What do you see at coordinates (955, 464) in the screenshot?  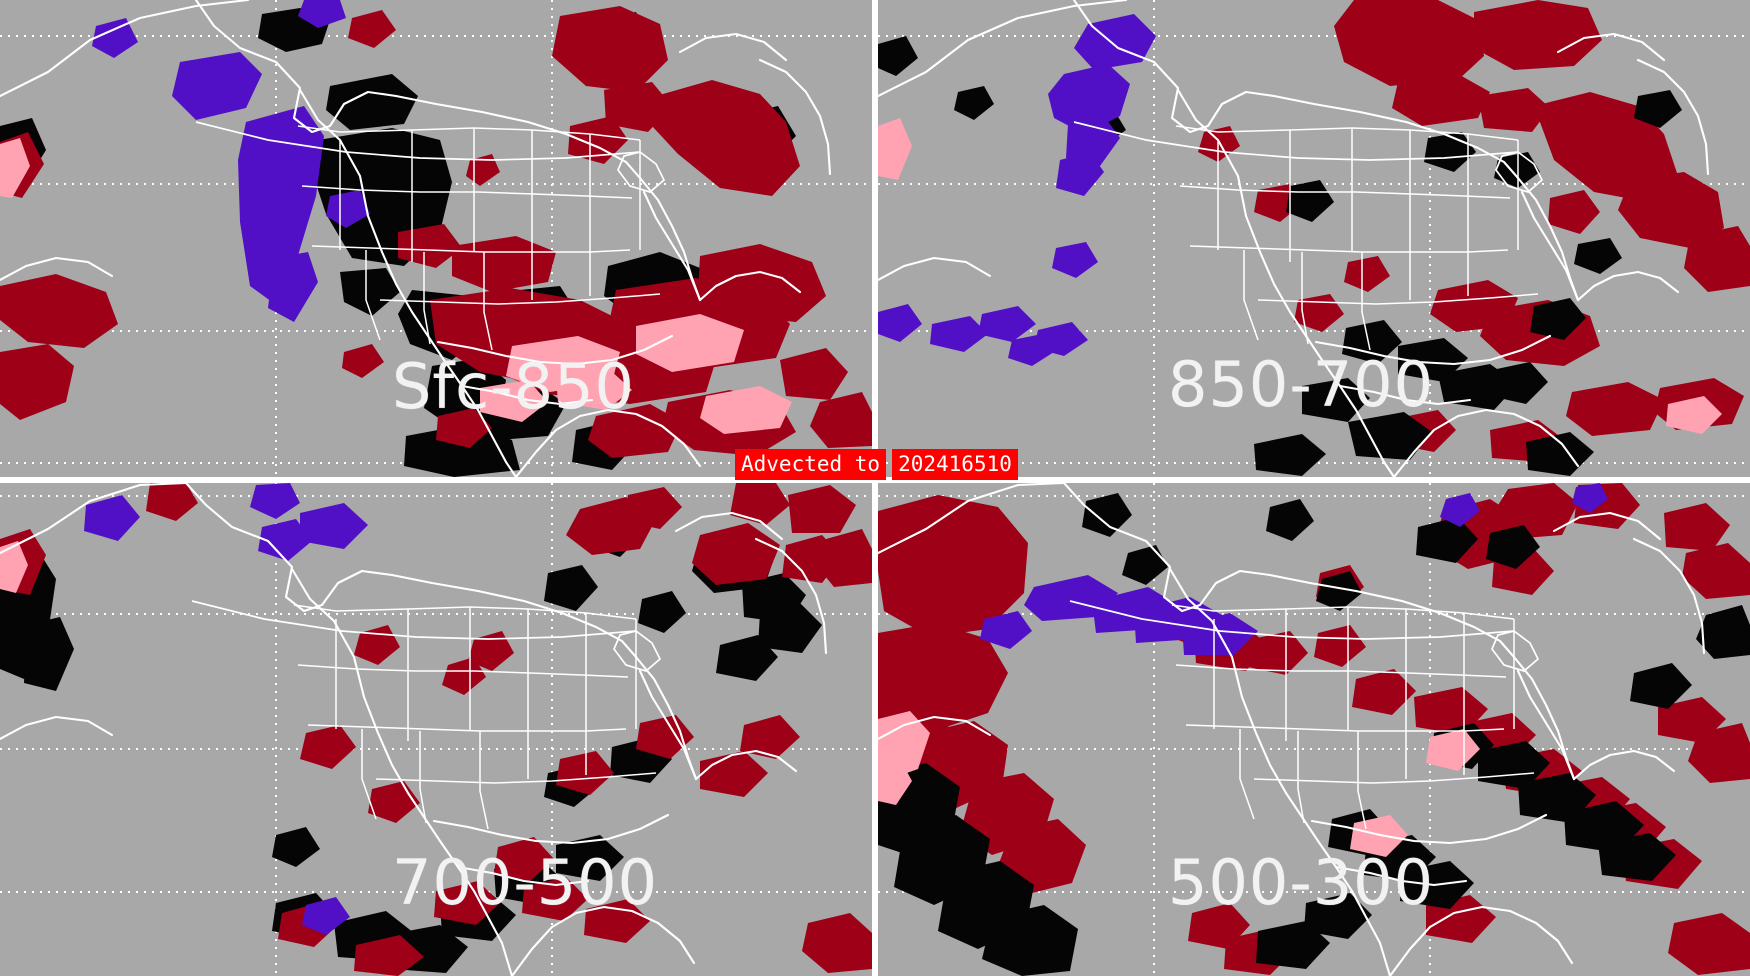 I see `advected-to-value: 202416510` at bounding box center [955, 464].